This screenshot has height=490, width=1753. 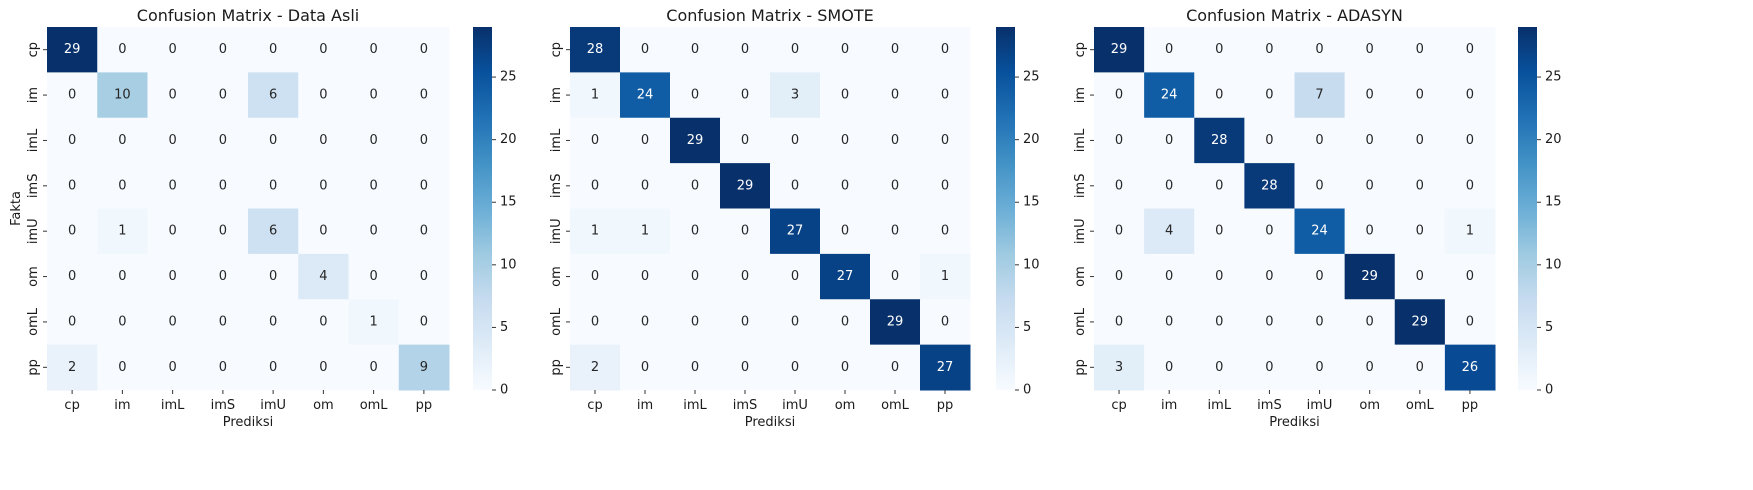 What do you see at coordinates (795, 50) in the screenshot?
I see `heatmap-cell-p1-r0-c4` at bounding box center [795, 50].